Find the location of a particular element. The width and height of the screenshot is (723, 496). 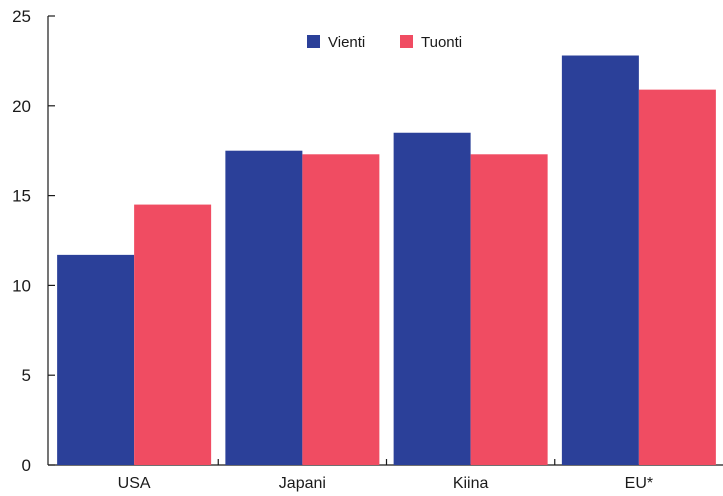

x-tick-label: USA is located at coordinates (134, 483).